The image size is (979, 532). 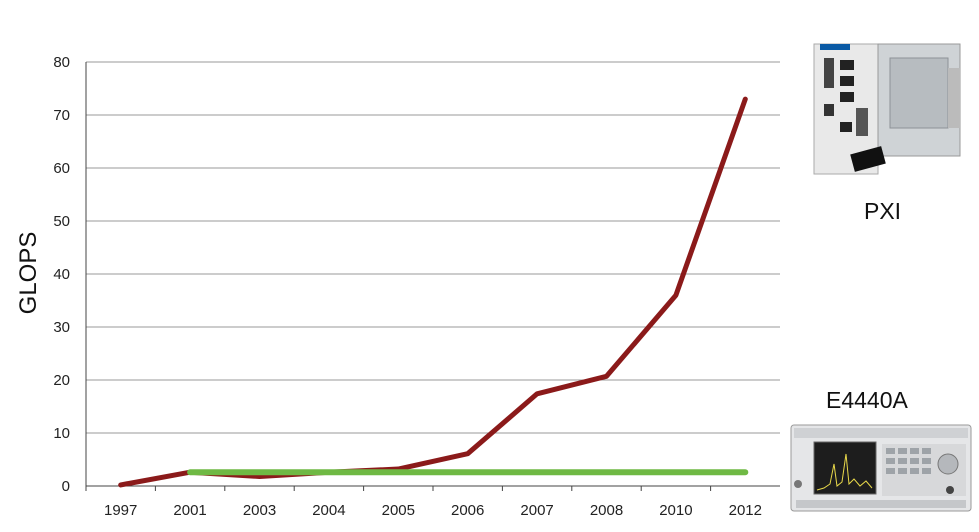 I want to click on x-tick-label: 2012, so click(x=745, y=510).